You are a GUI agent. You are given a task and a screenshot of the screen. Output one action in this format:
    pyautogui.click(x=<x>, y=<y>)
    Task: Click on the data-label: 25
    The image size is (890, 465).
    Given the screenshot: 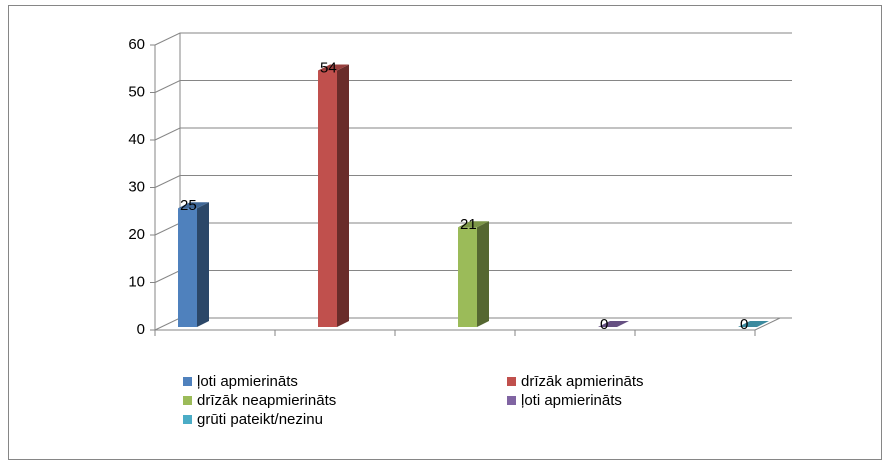 What is the action you would take?
    pyautogui.click(x=188, y=205)
    